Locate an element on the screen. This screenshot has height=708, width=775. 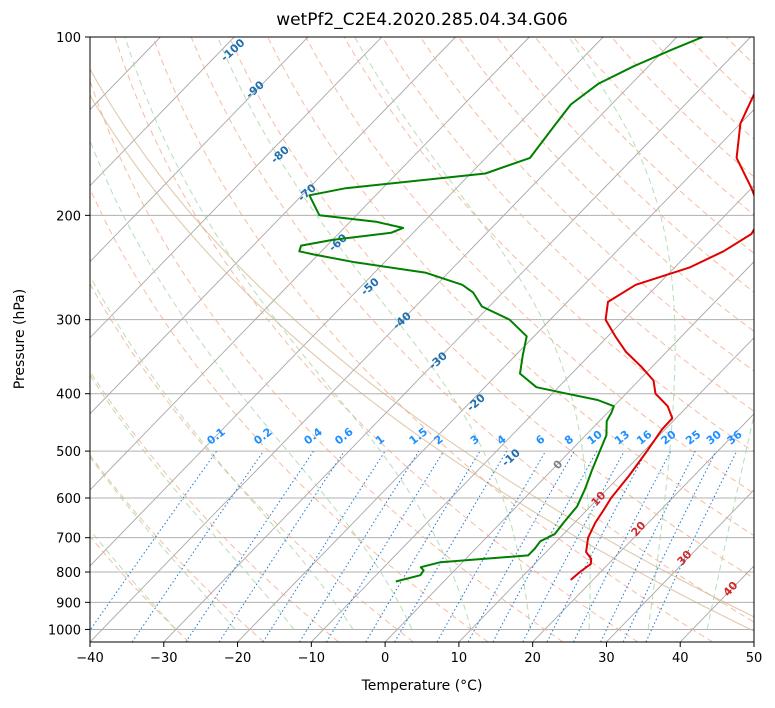
dry-adiabat-label: -80 is located at coordinates (280, 154).